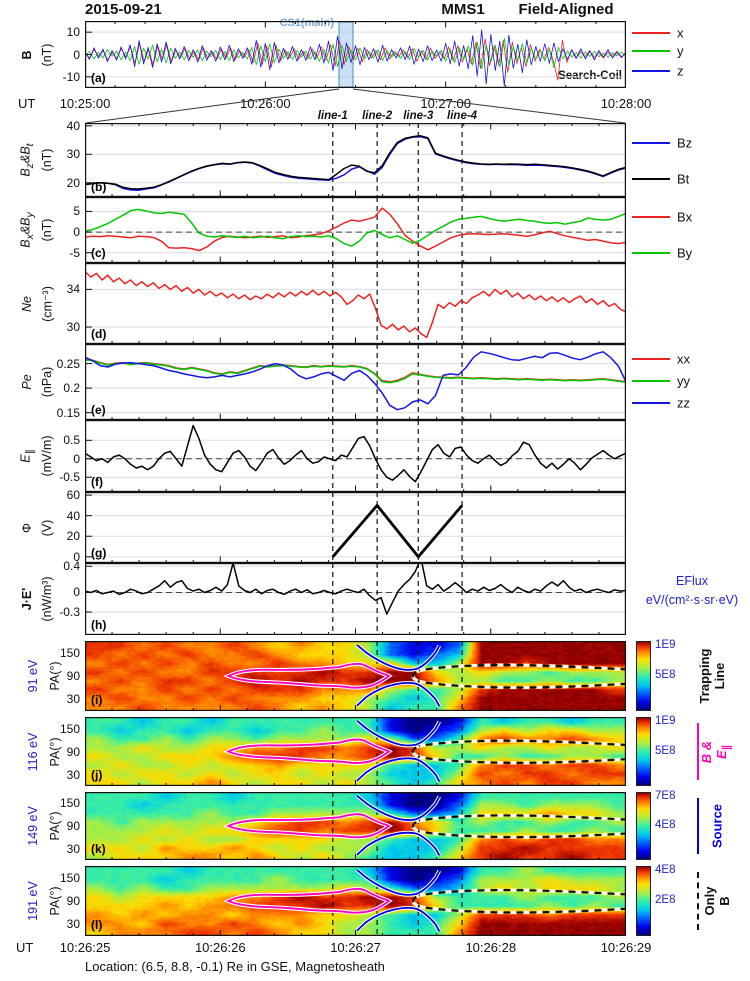  What do you see at coordinates (651, 143) in the screenshot?
I see `legend-line-b-Bz` at bounding box center [651, 143].